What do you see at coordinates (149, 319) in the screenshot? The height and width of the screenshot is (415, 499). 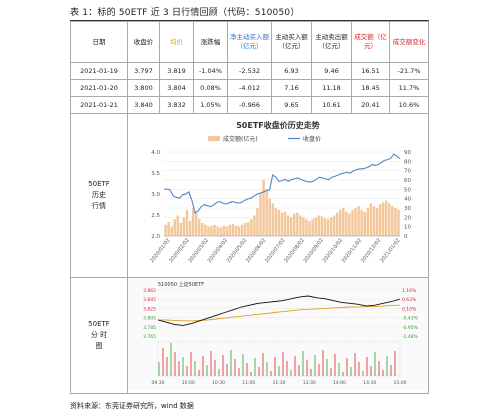 I see `price-tick-label: 3.805` at bounding box center [149, 319].